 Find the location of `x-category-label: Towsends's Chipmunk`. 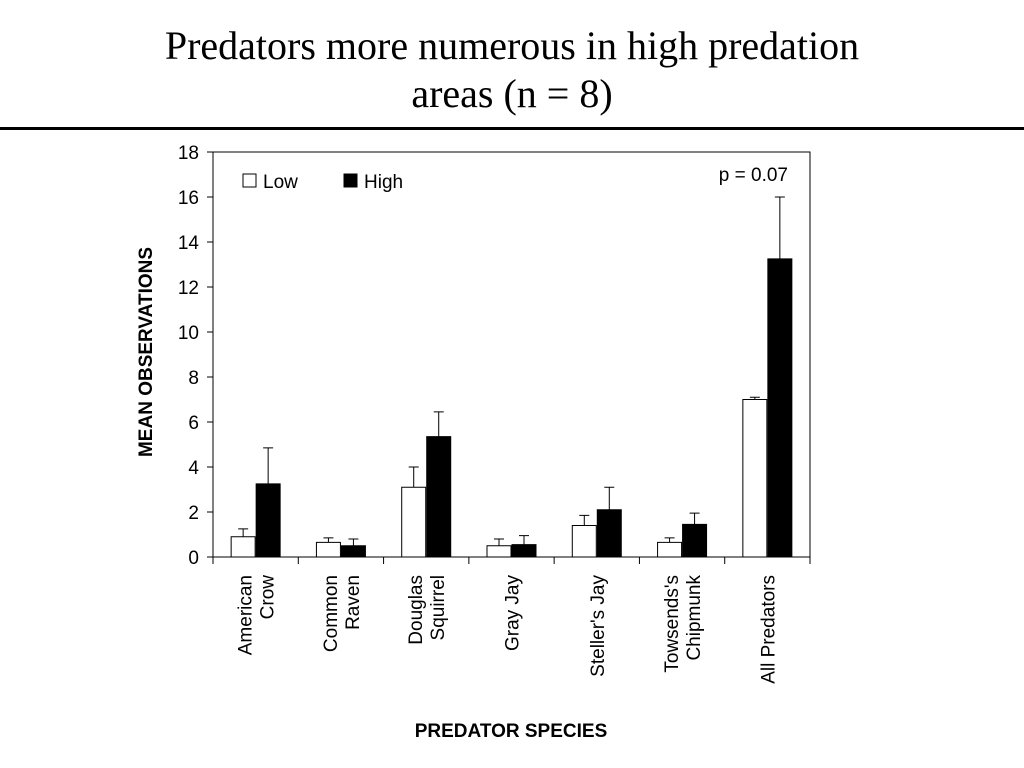

x-category-label: Towsends's Chipmunk is located at coordinates (683, 624).